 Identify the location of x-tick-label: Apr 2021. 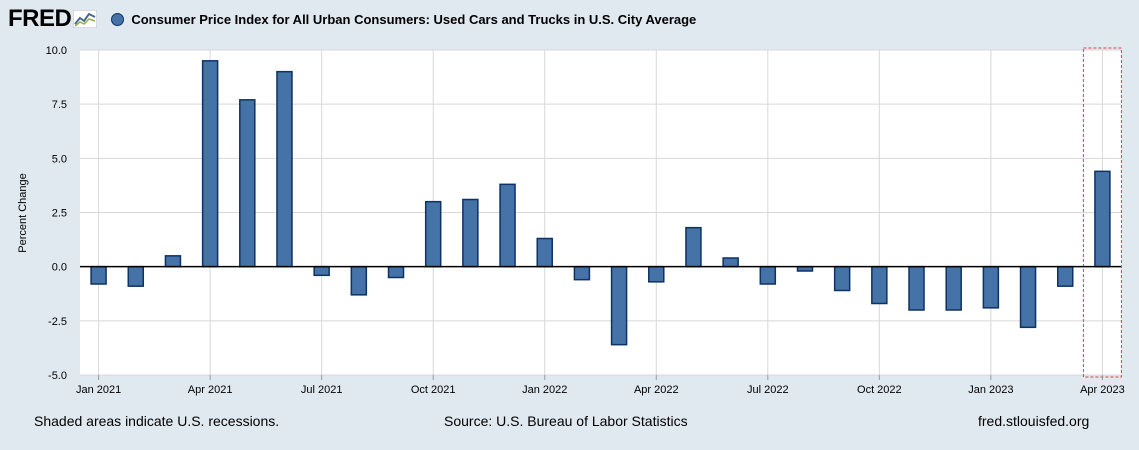
(210, 390).